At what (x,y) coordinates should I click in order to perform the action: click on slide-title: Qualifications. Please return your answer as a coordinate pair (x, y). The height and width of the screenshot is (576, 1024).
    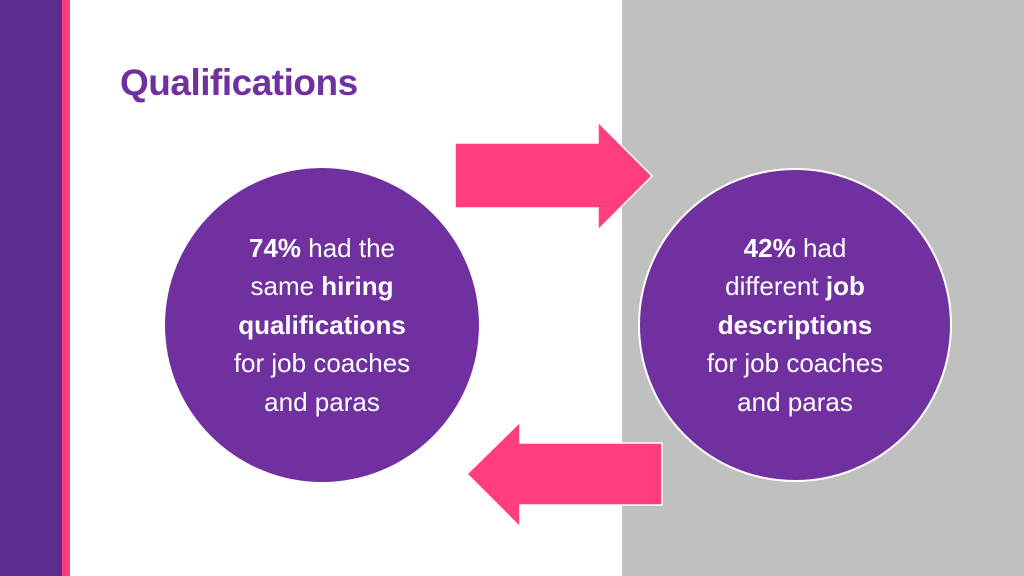
    Looking at the image, I should click on (239, 82).